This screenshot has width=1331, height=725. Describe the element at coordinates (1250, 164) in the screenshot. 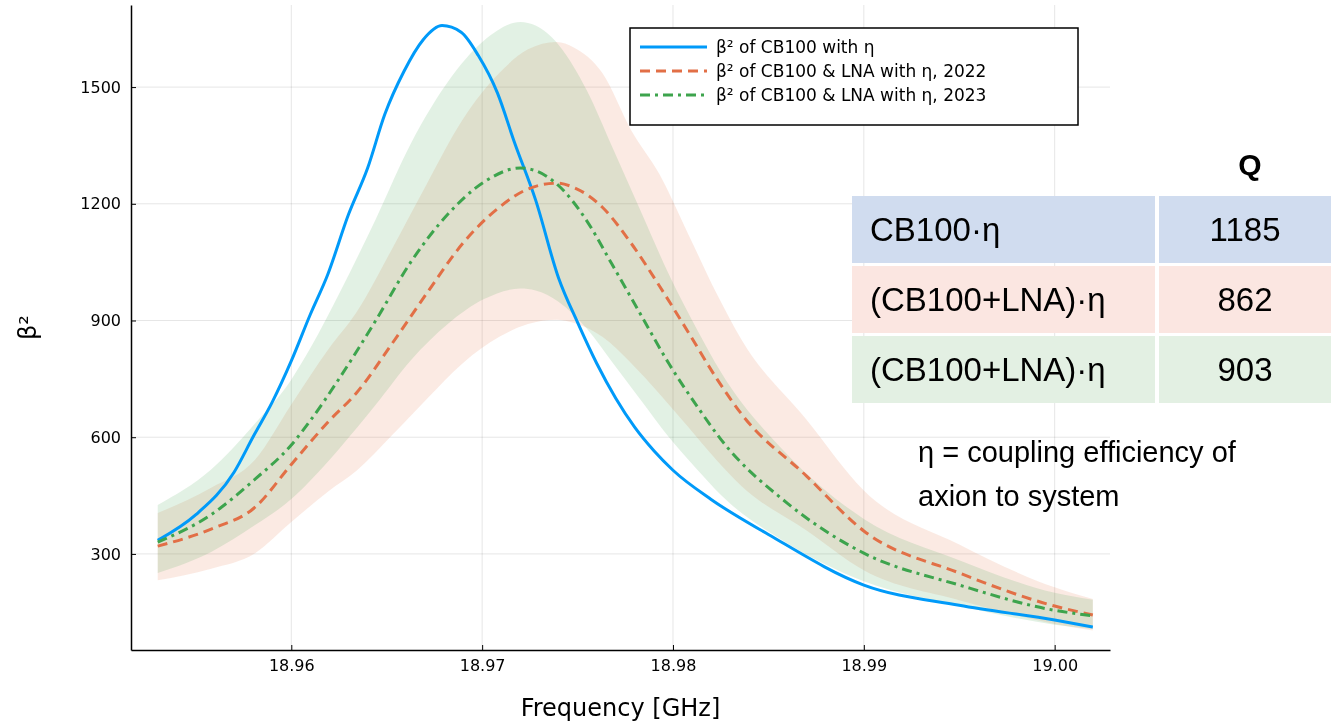

I see `text: Q` at that location.